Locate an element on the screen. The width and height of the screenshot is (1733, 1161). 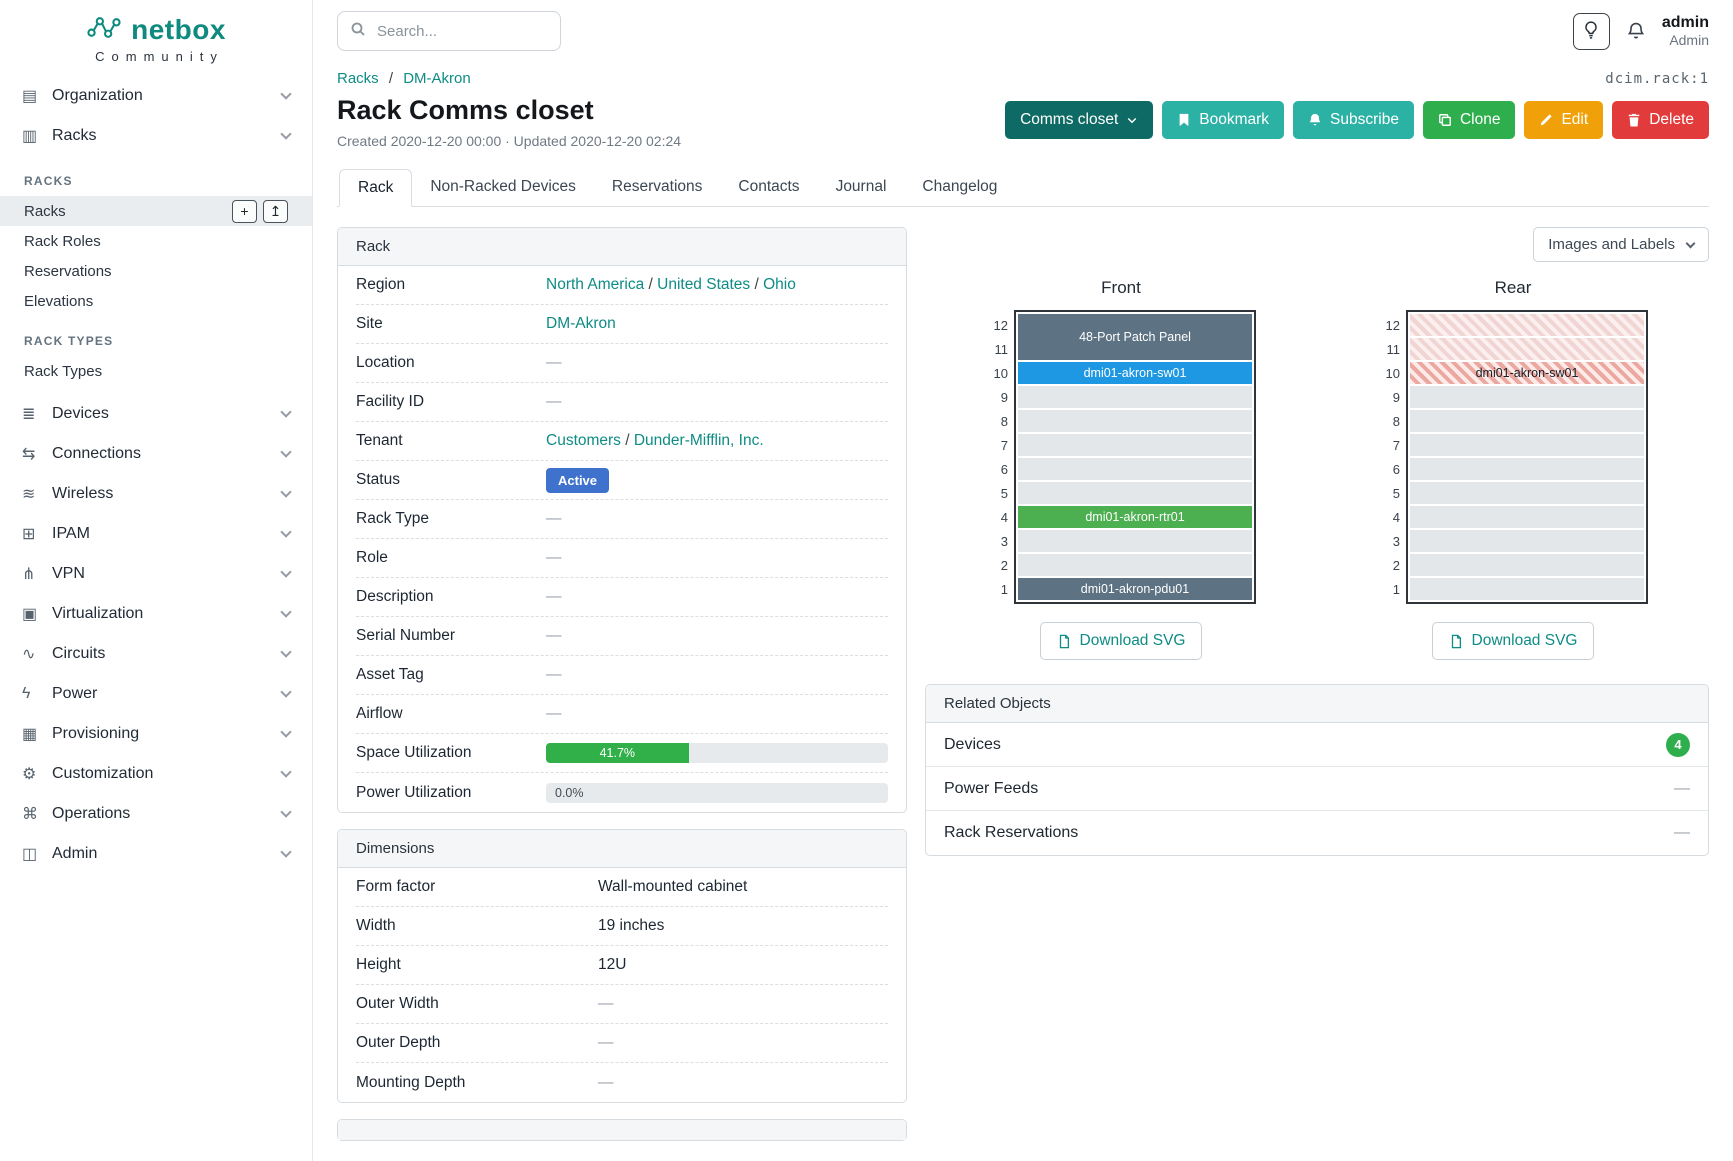
sidebar-item-ipam: ⊞ IPAM is located at coordinates (156, 534).